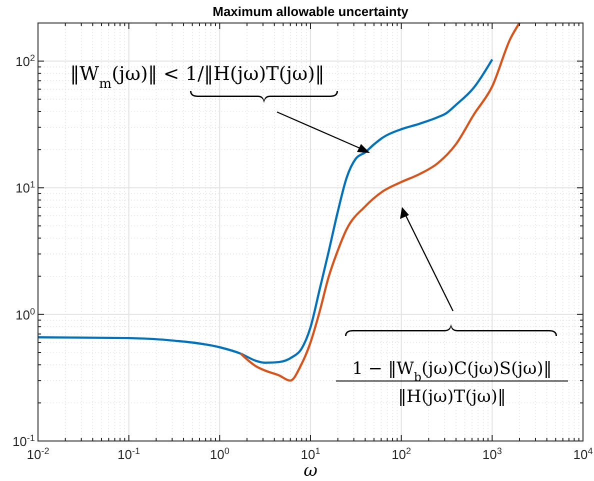 The width and height of the screenshot is (594, 481). Describe the element at coordinates (452, 397) in the screenshot. I see `annotation: ‖H(jω)T(jω)‖` at that location.